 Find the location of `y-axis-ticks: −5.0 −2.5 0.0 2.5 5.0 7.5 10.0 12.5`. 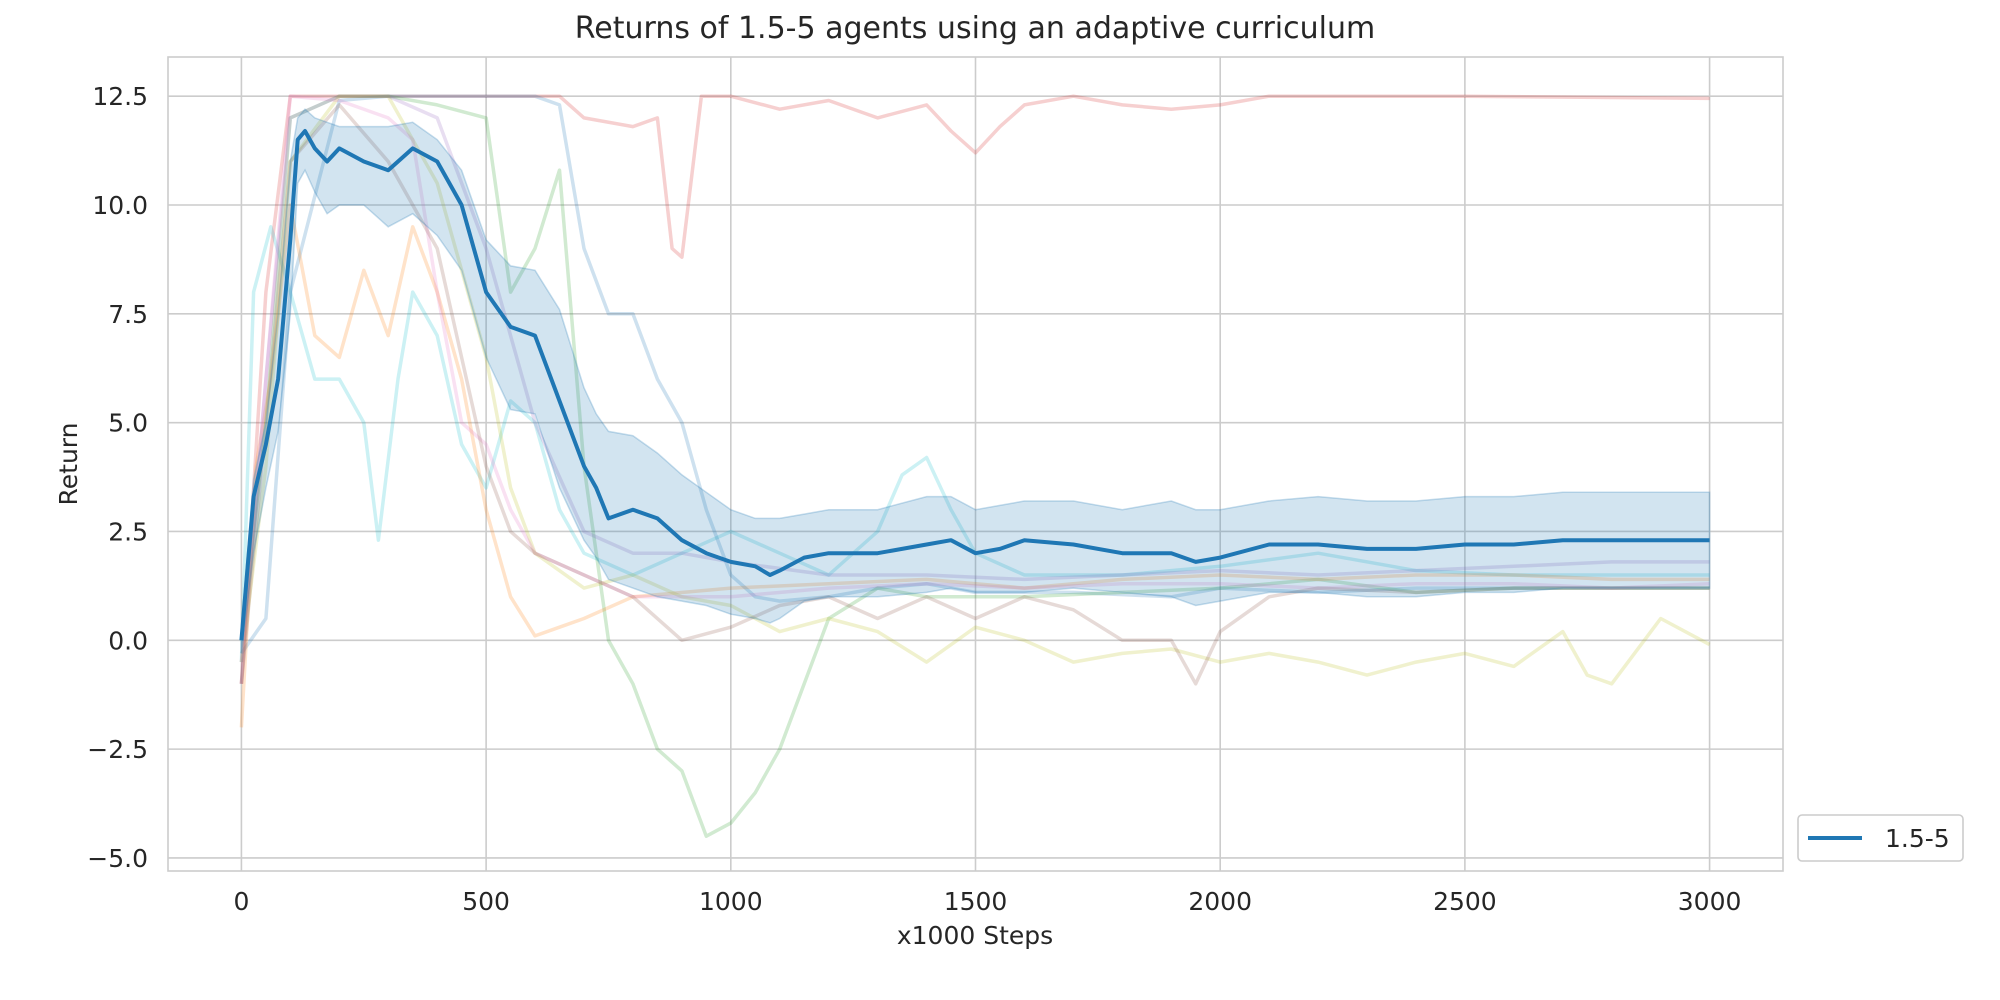

y-axis-ticks: −5.0 −2.5 0.0 2.5 5.0 7.5 10.0 12.5 is located at coordinates (117, 477).